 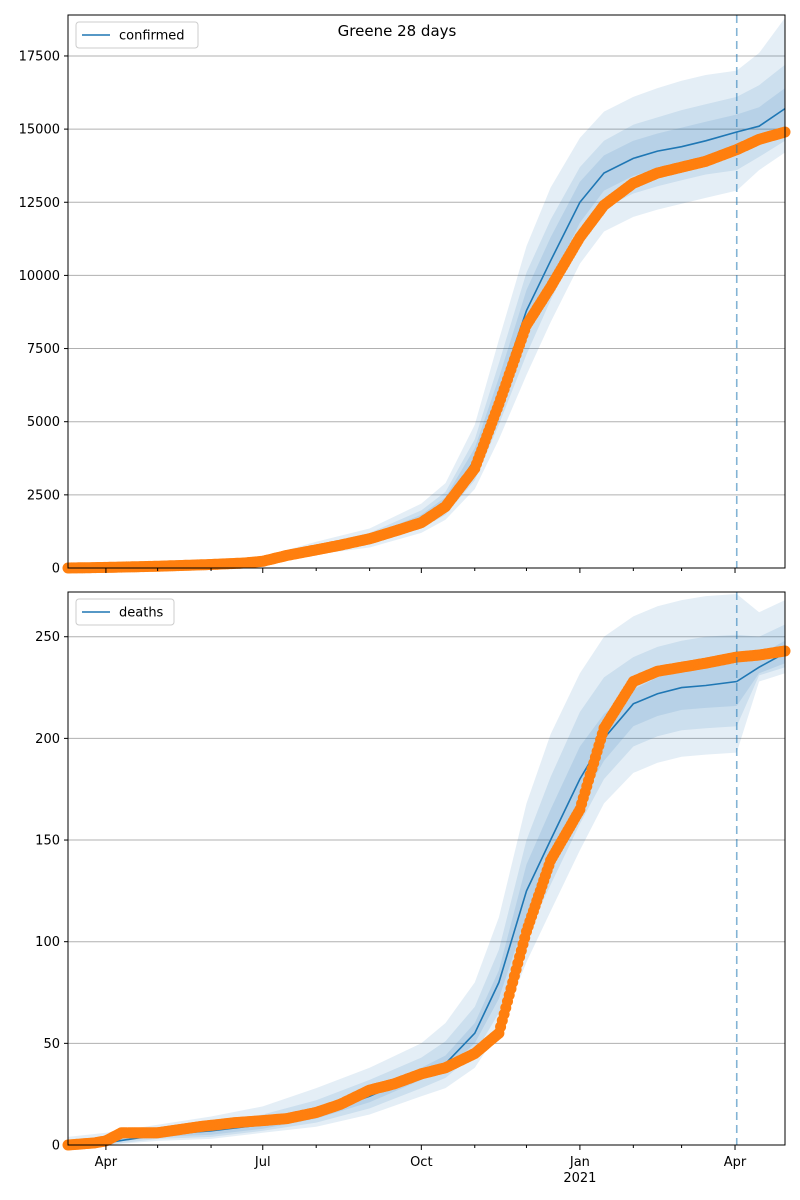 I want to click on legend: deaths, so click(x=125, y=612).